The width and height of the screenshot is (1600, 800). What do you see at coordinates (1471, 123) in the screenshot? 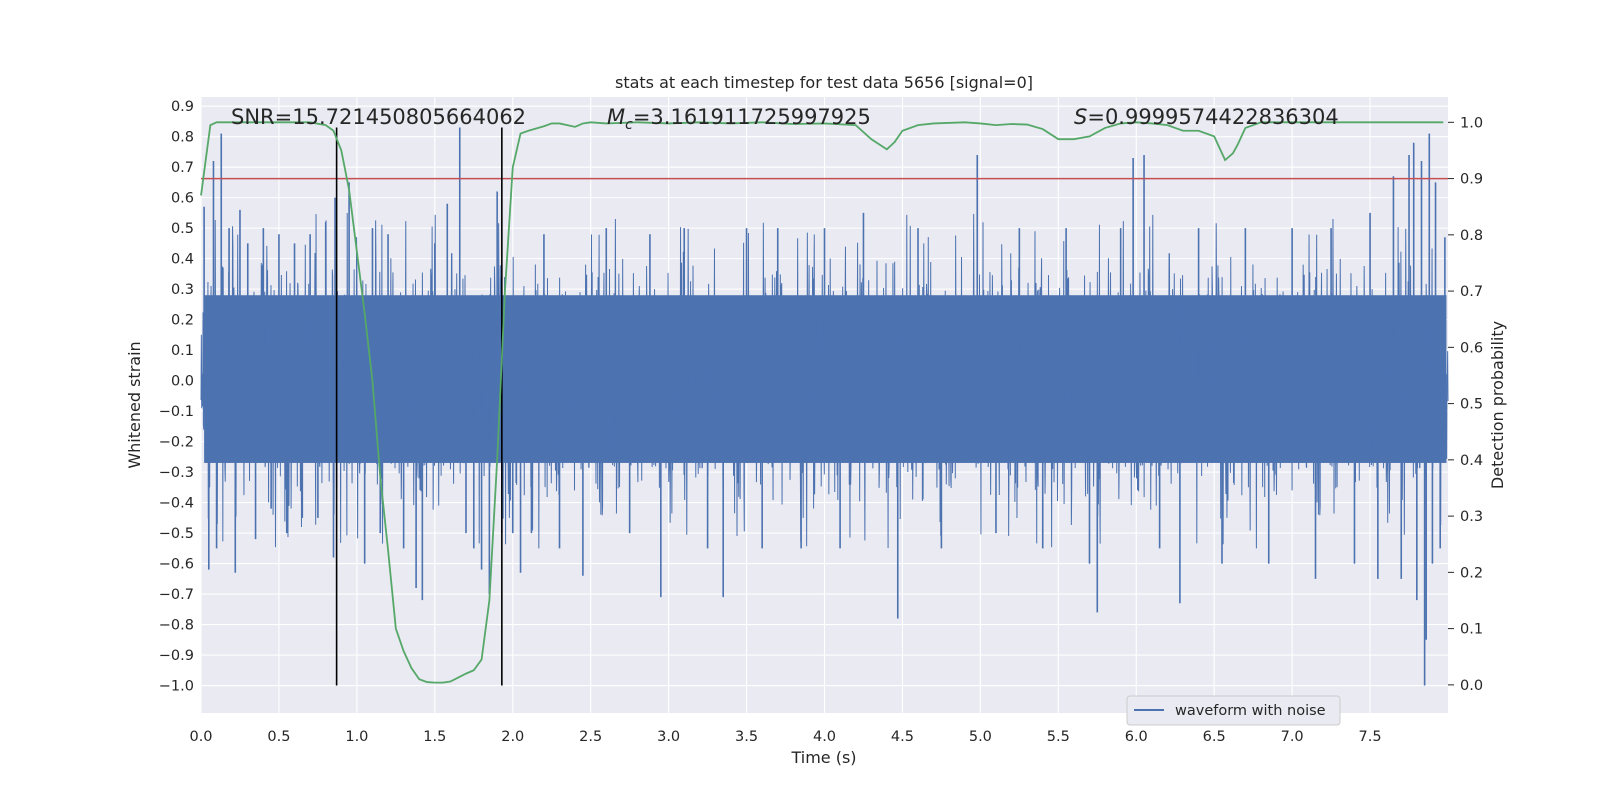
I see `y-right-tick-label: 1.0` at bounding box center [1471, 123].